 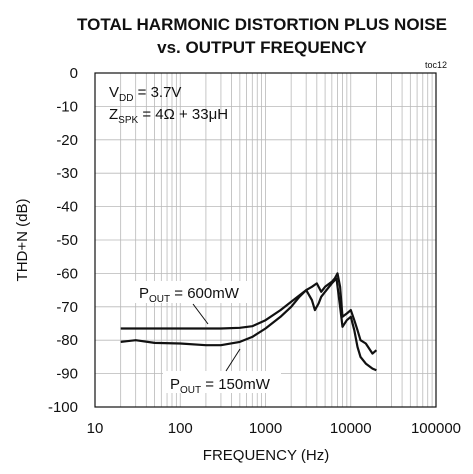 I want to click on annotation-600mw-subscript: OUT, so click(x=159, y=299).